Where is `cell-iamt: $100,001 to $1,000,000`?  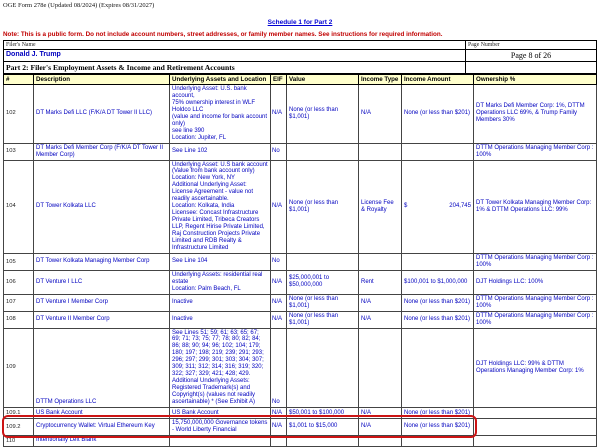
cell-iamt: $100,001 to $1,000,000 is located at coordinates (437, 282).